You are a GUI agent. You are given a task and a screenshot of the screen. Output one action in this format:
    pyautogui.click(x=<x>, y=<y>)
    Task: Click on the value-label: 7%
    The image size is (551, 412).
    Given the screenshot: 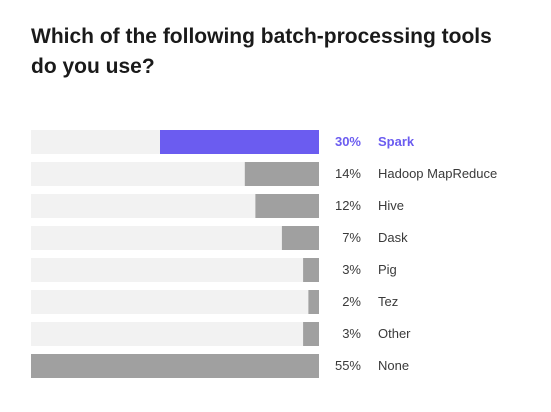 What is the action you would take?
    pyautogui.click(x=351, y=237)
    